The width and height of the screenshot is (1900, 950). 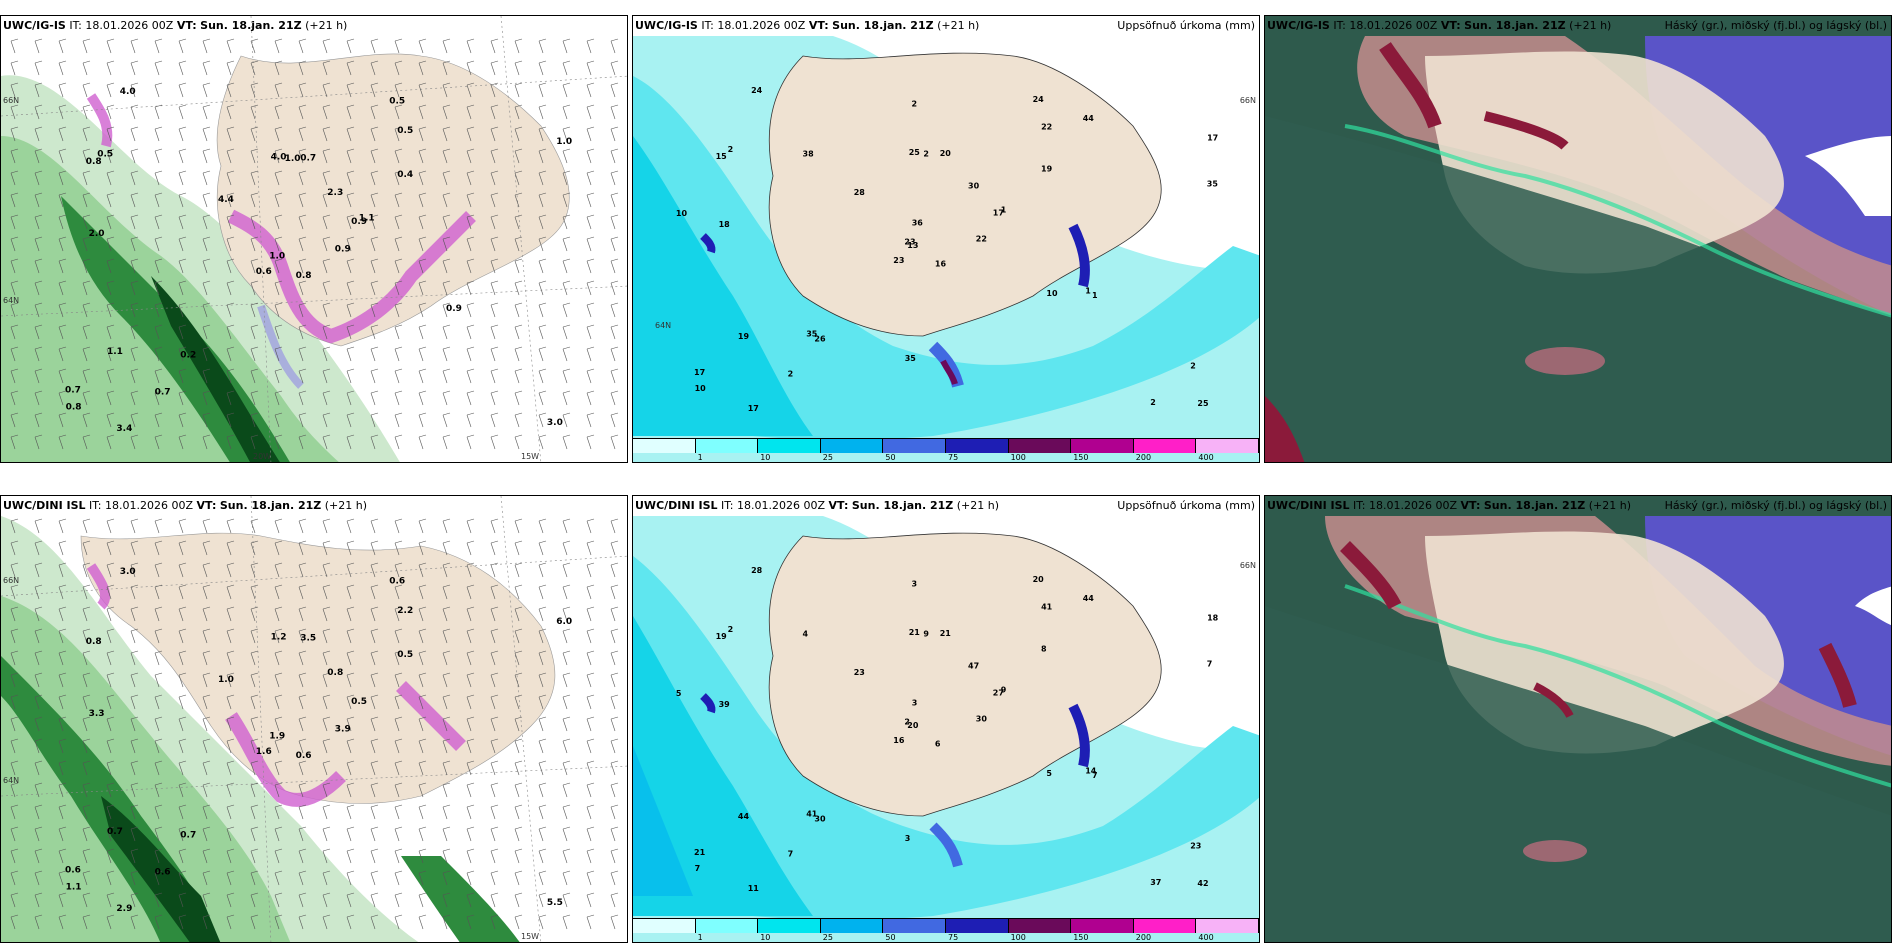 I want to click on value-label: 1.0, so click(x=226, y=680).